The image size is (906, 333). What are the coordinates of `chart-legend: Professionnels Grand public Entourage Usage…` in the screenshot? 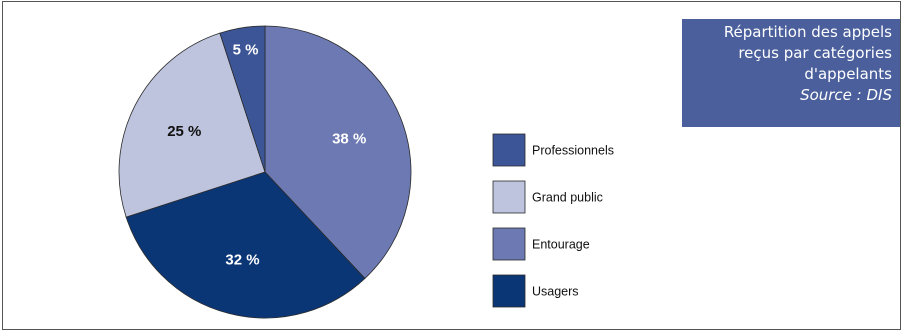 It's located at (553, 220).